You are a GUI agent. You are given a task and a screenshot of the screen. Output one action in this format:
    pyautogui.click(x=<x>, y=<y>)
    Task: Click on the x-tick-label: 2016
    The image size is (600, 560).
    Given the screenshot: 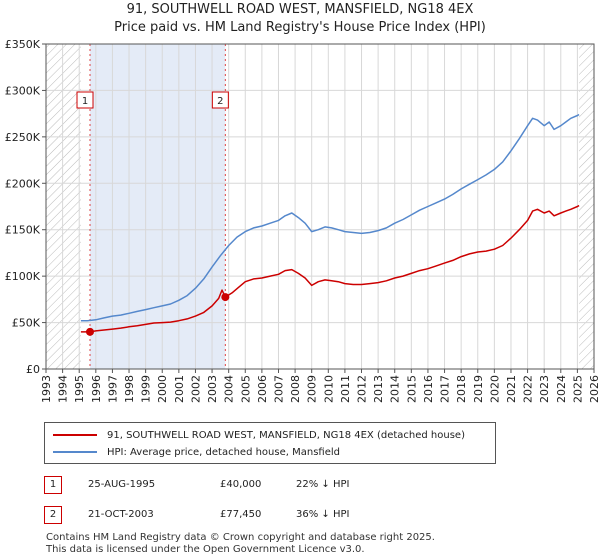 What is the action you would take?
    pyautogui.click(x=428, y=389)
    